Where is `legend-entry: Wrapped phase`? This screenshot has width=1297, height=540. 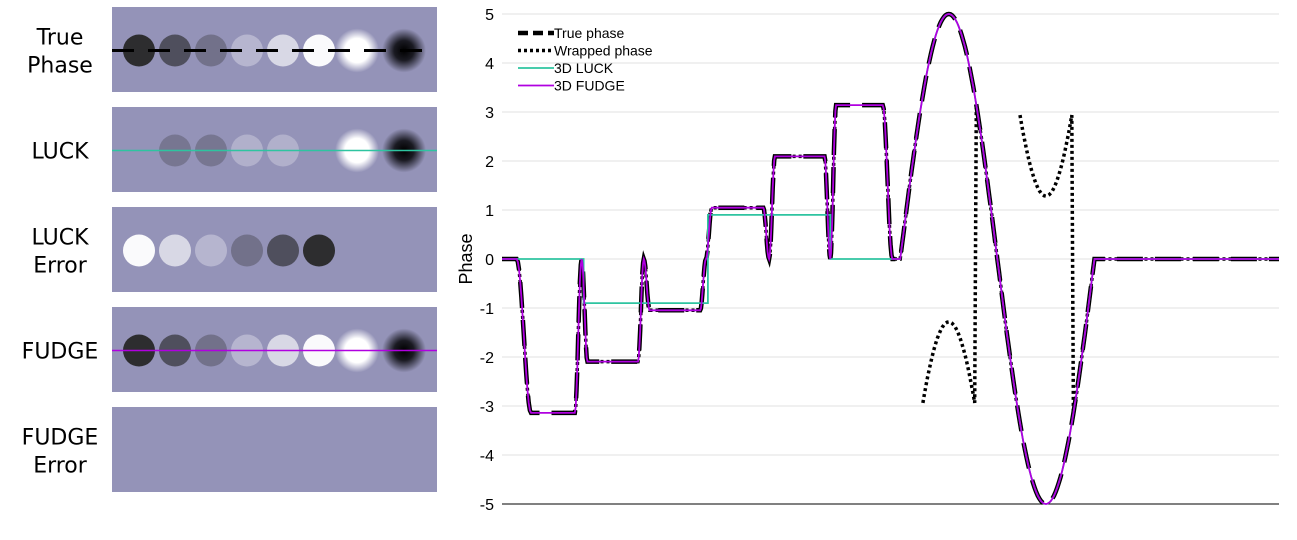
legend-entry: Wrapped phase is located at coordinates (603, 51).